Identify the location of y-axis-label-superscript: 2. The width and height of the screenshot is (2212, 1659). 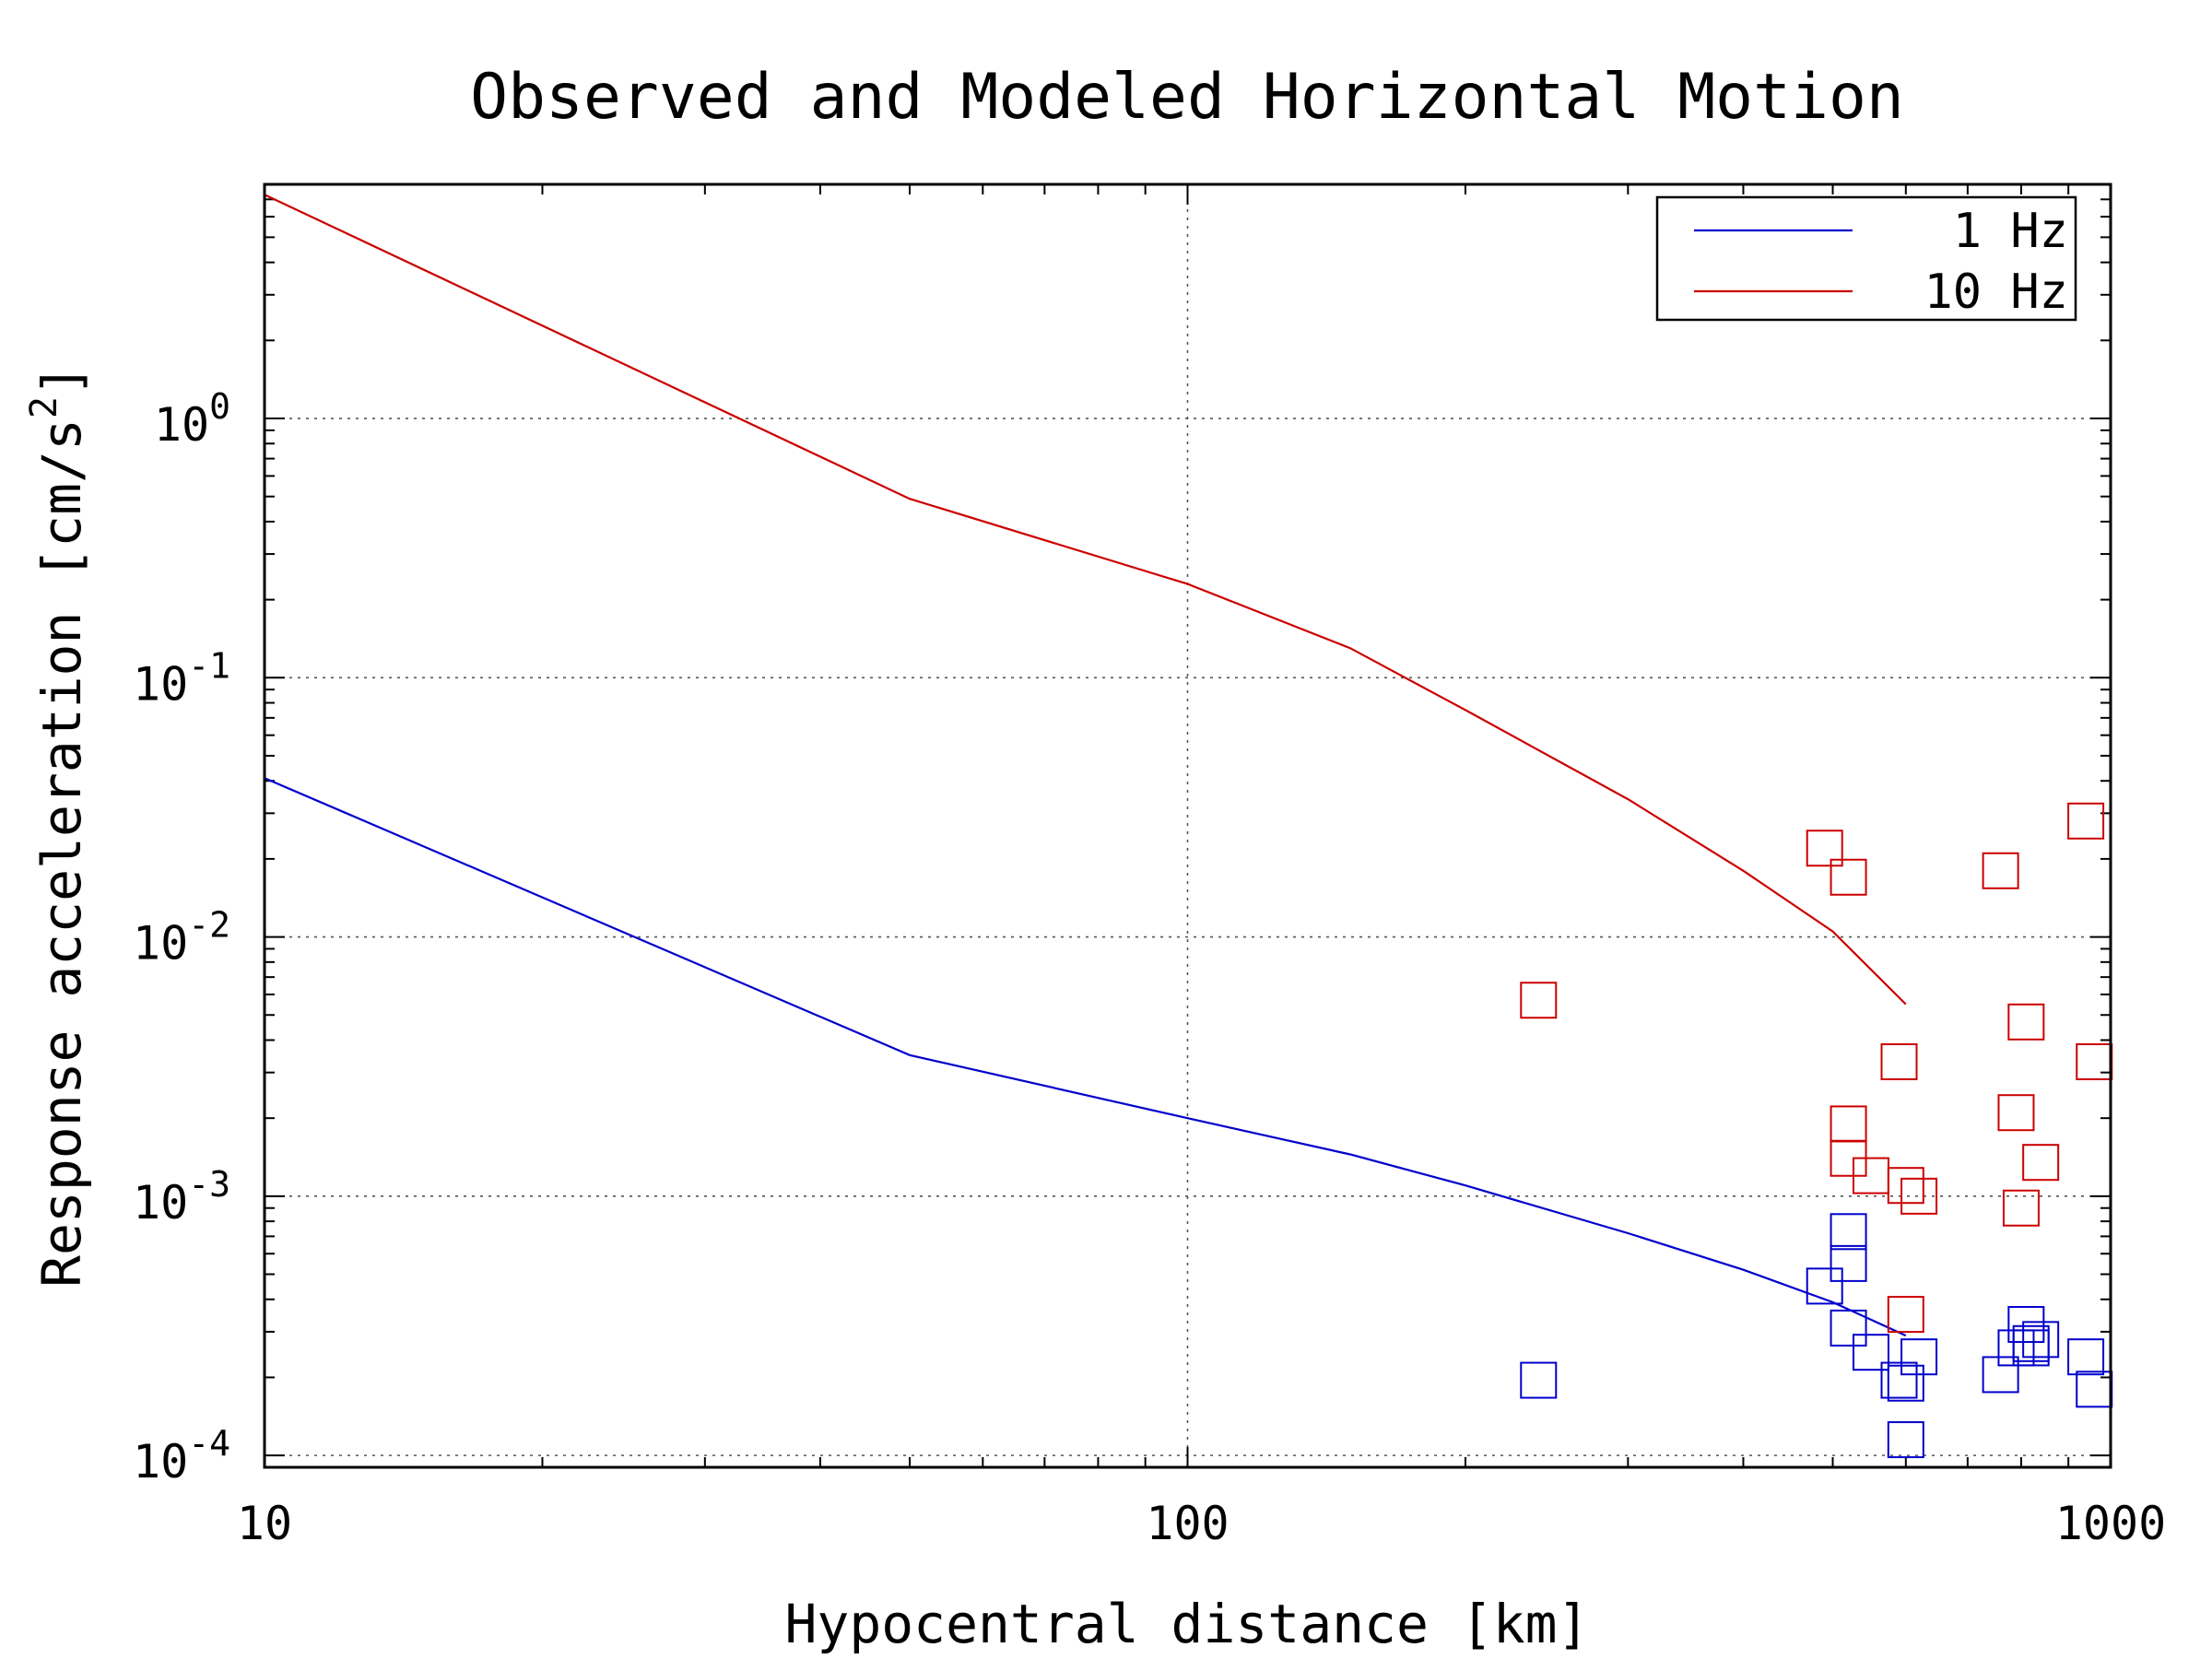
(44, 407).